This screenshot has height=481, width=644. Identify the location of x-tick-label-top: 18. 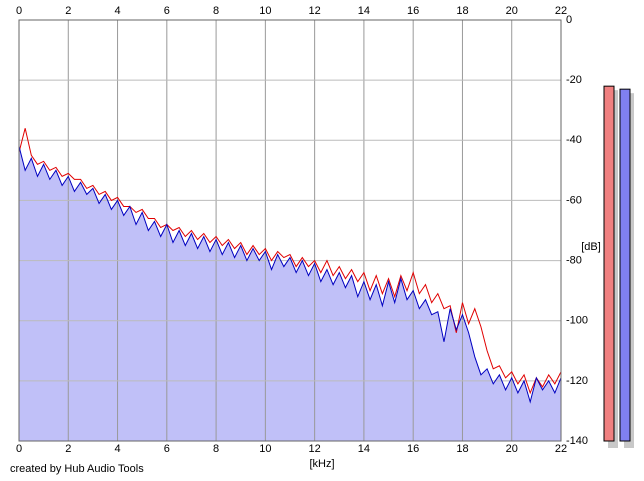
(462, 11).